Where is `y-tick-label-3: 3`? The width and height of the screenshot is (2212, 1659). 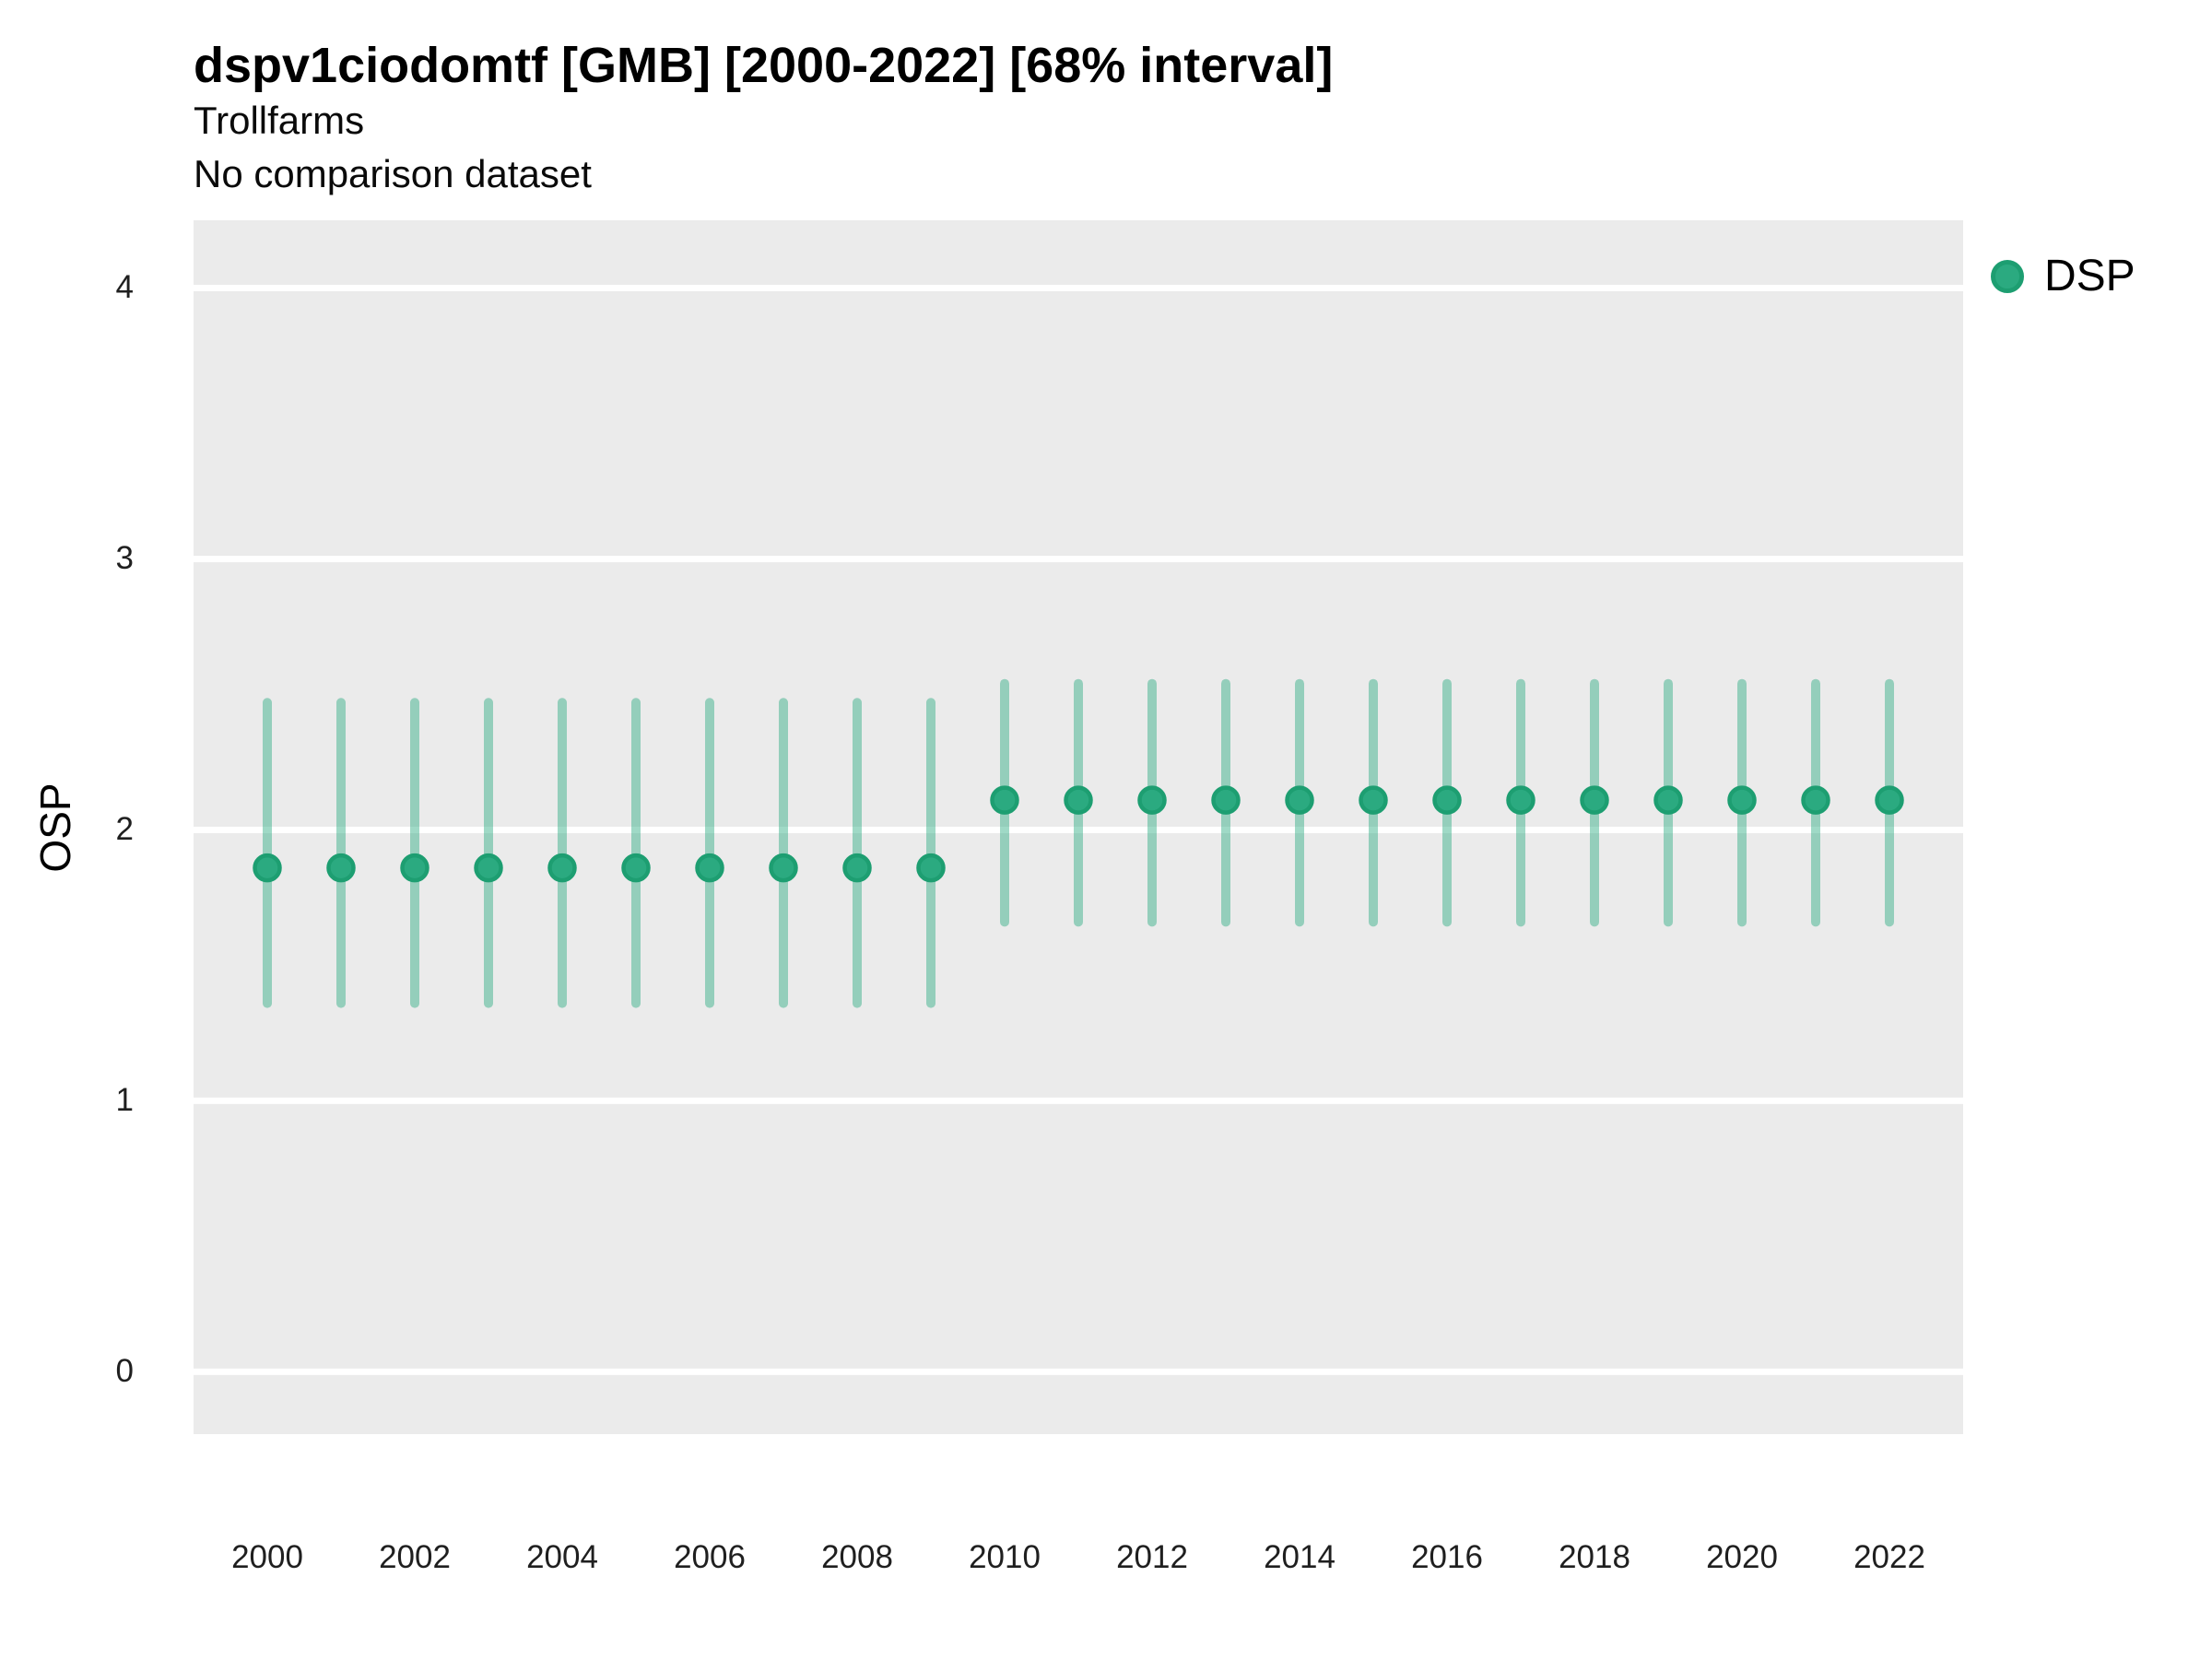 y-tick-label-3: 3 is located at coordinates (124, 558).